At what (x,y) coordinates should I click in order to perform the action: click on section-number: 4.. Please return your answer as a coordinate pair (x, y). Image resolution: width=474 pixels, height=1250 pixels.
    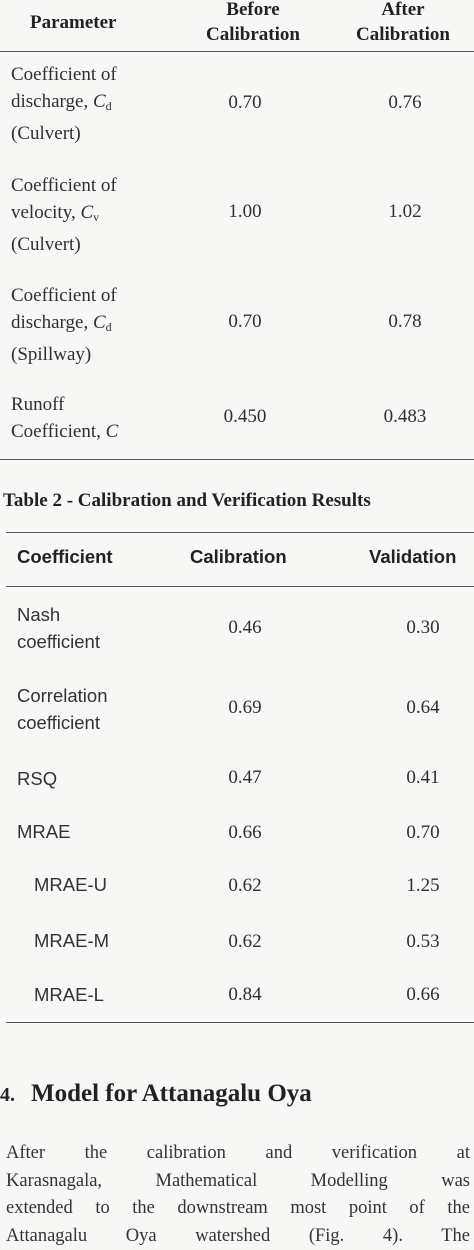
    Looking at the image, I should click on (7, 1095).